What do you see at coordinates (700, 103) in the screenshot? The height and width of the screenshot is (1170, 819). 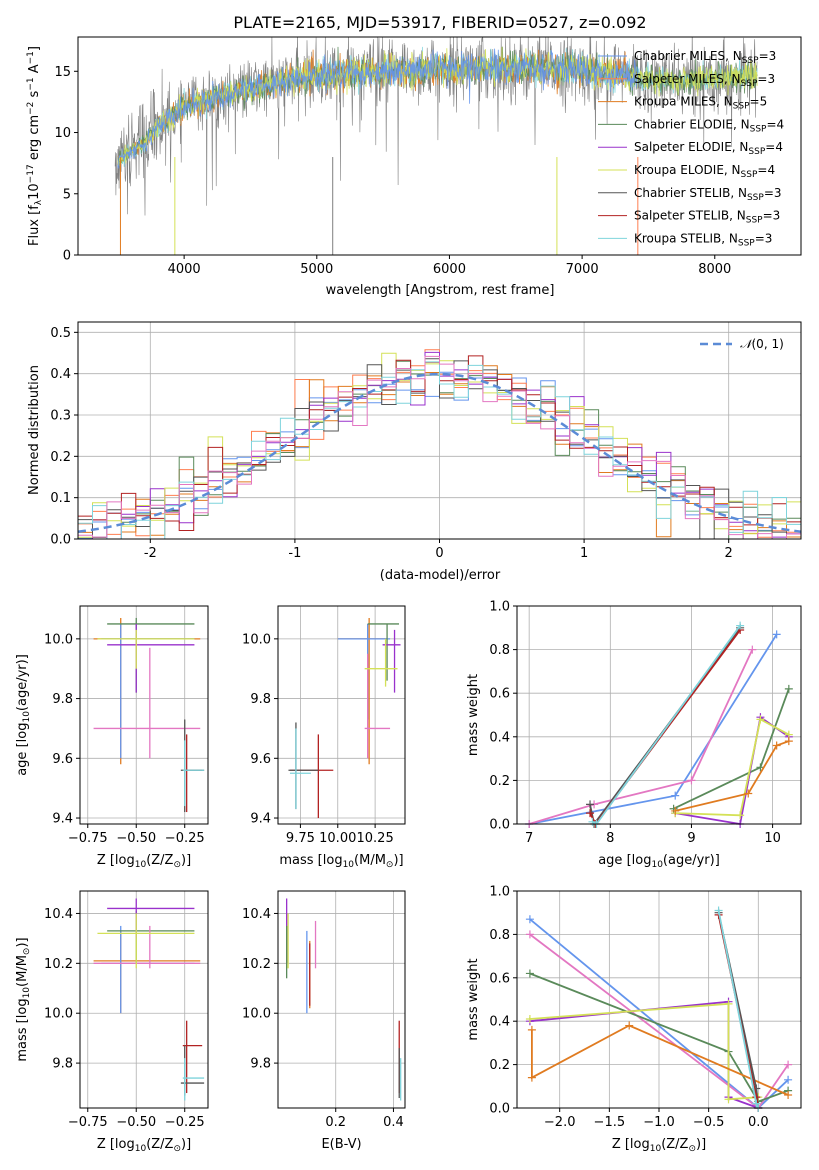 I see `legend-entry: Kroupa MILES, NSSP=5` at bounding box center [700, 103].